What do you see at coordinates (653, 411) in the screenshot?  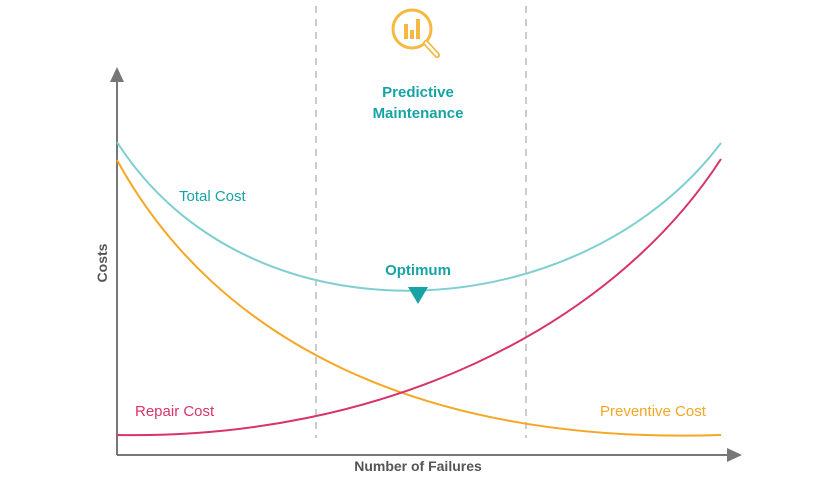 I see `preventive-cost-label: Preventive Cost` at bounding box center [653, 411].